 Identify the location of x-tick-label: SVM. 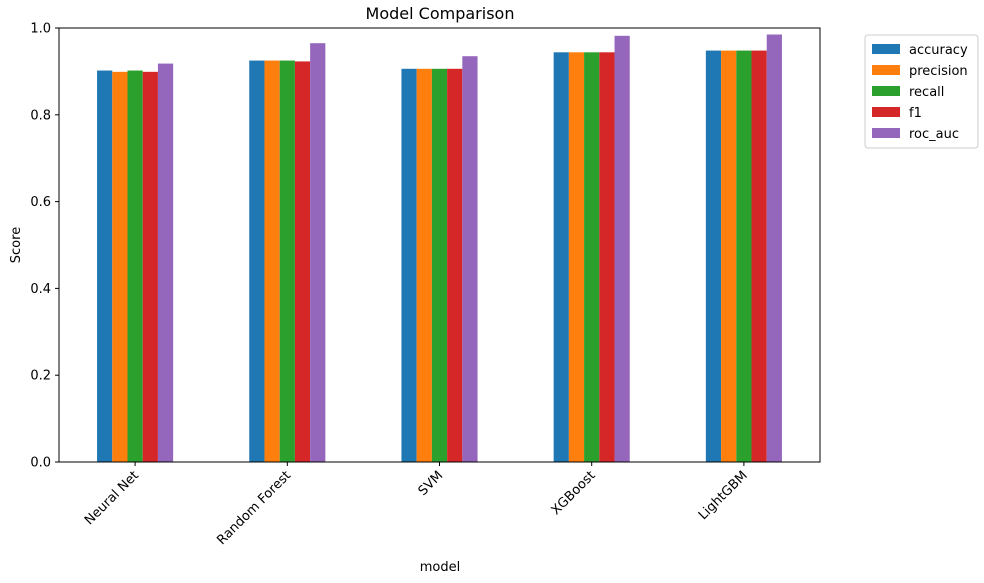
(431, 483).